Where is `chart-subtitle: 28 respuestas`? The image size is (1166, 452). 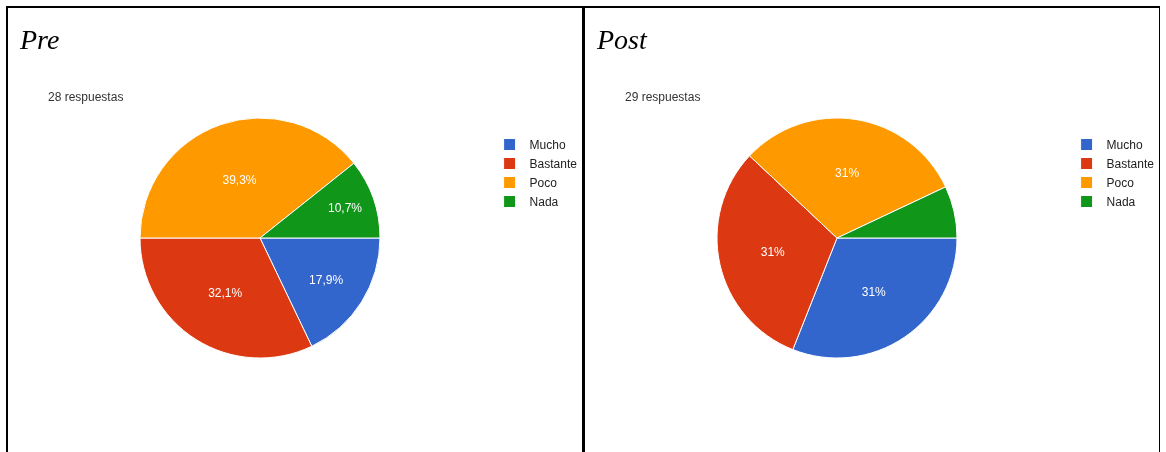 chart-subtitle: 28 respuestas is located at coordinates (86, 97).